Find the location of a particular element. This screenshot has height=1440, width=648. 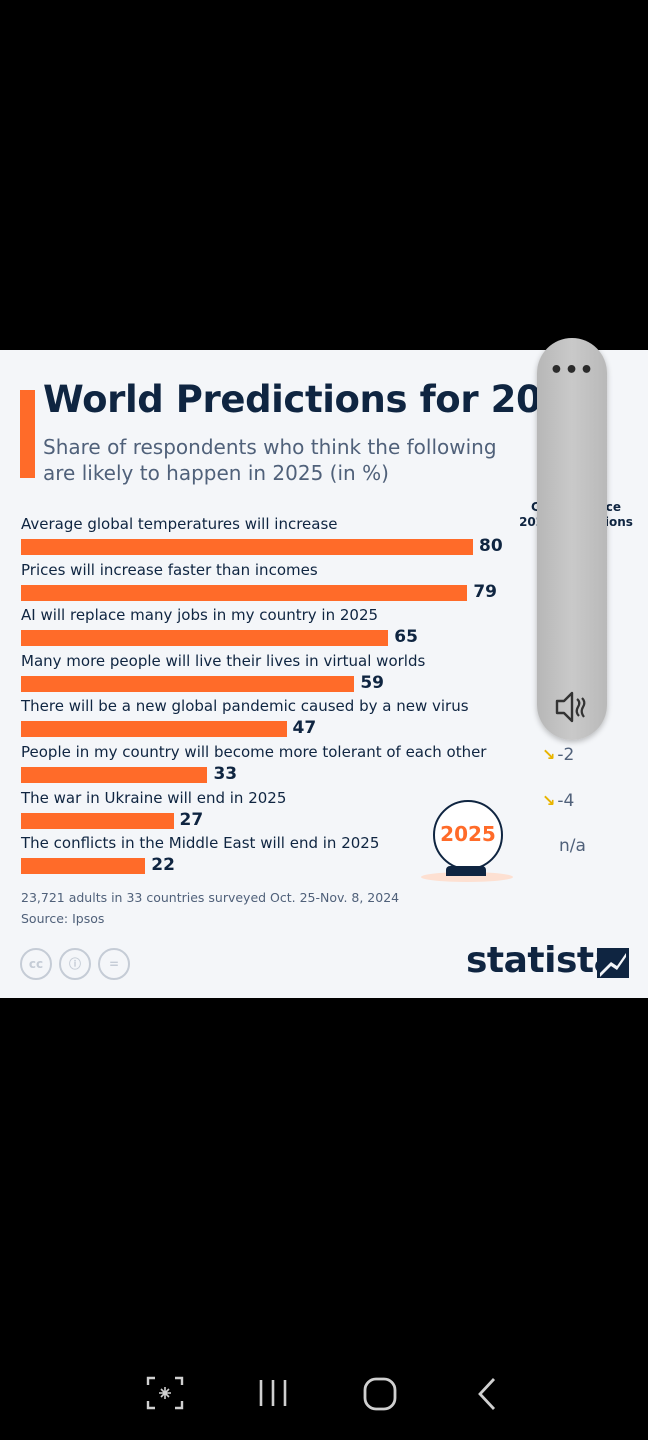

bar-value-label: 33 is located at coordinates (225, 774).